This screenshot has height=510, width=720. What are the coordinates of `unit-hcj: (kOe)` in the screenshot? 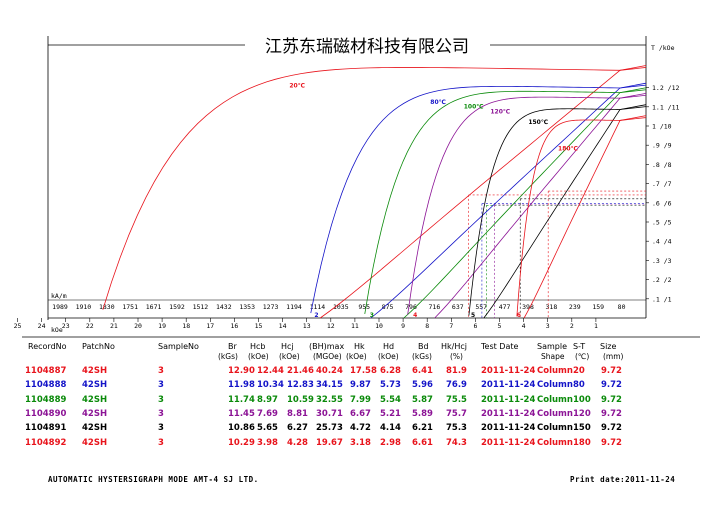 It's located at (289, 356).